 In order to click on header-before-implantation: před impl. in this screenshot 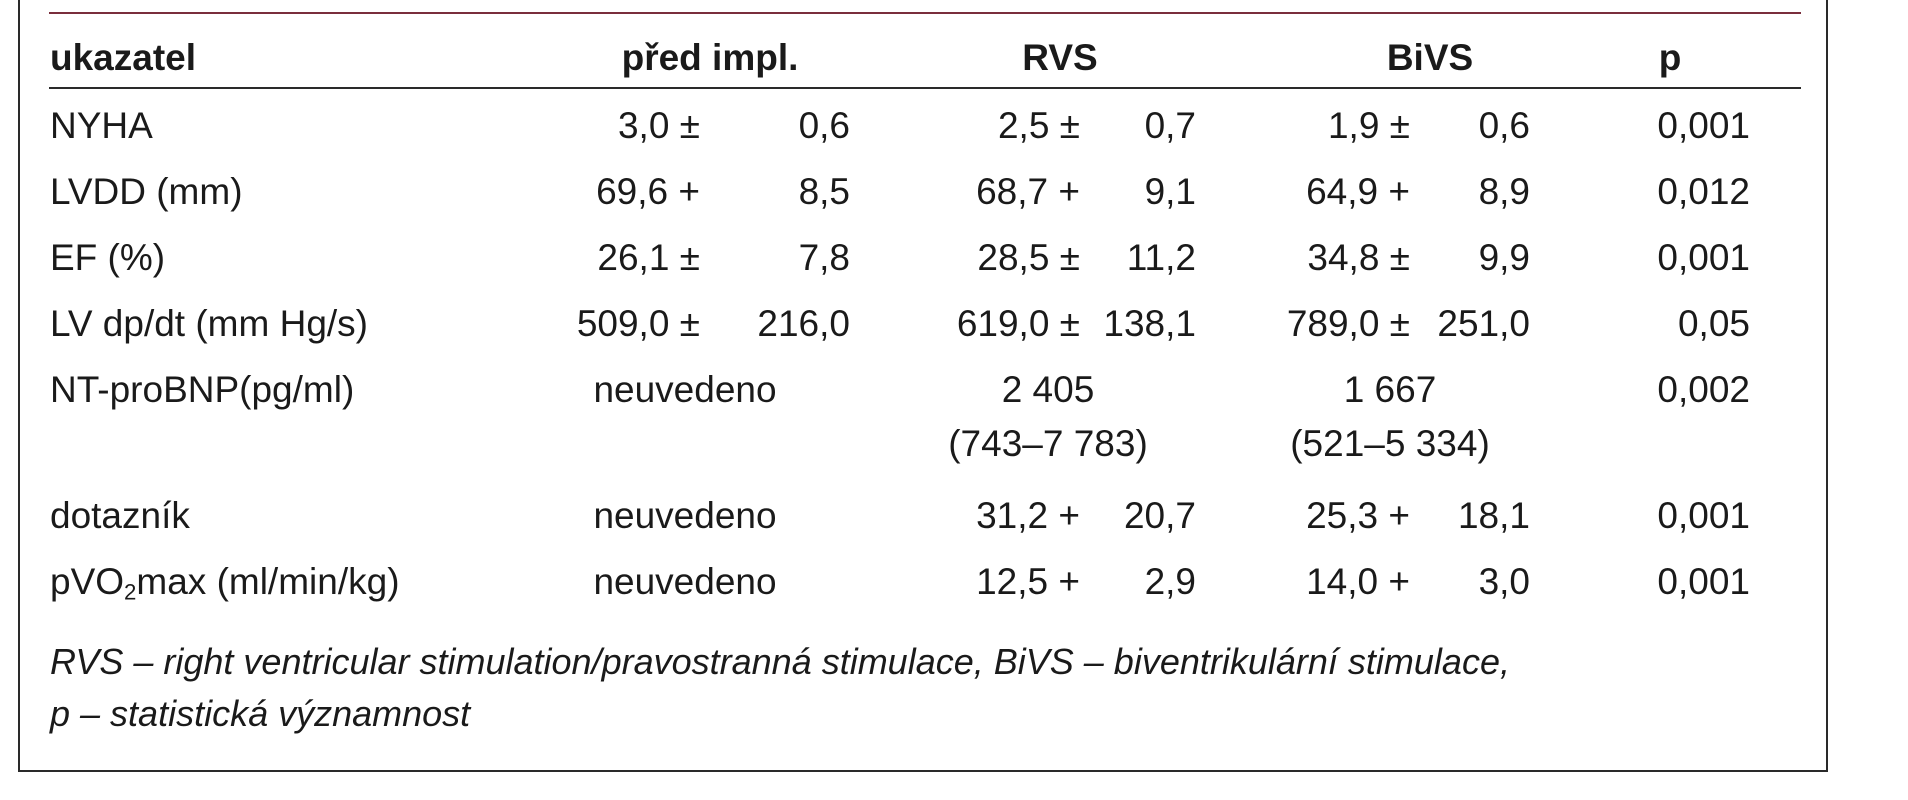, I will do `click(710, 57)`.